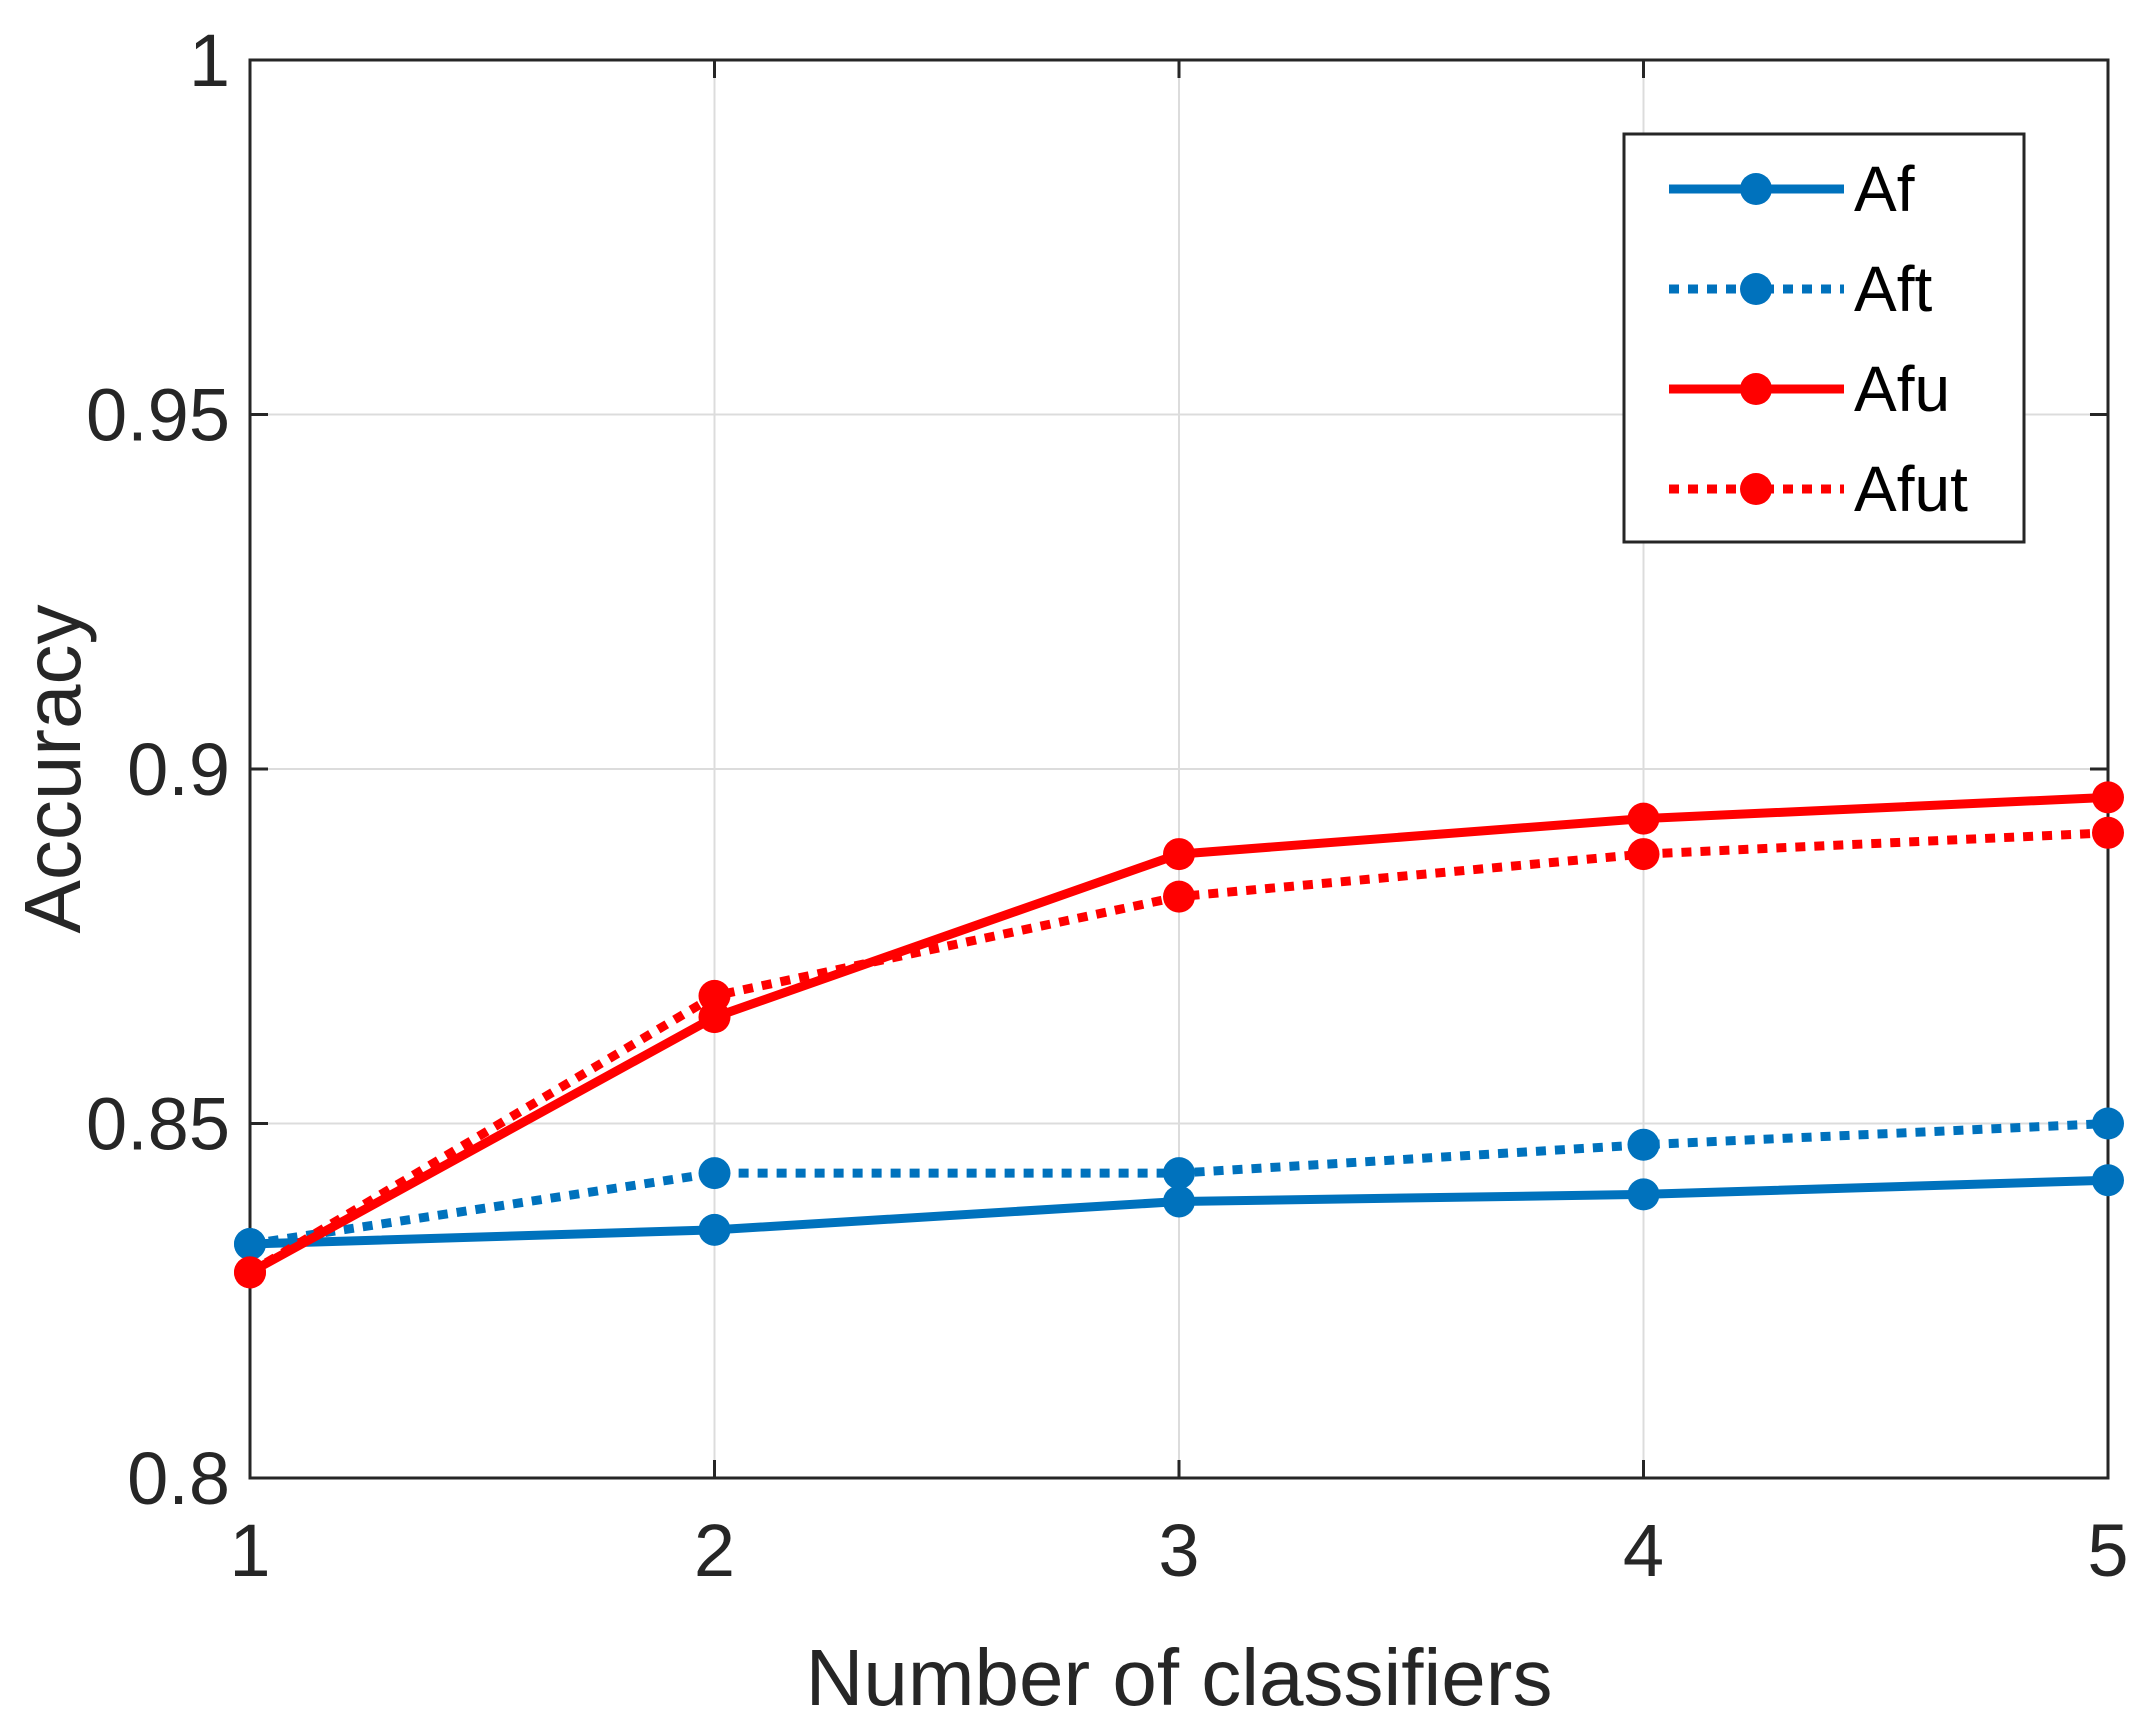 The height and width of the screenshot is (1730, 2151). What do you see at coordinates (178, 769) in the screenshot?
I see `y-tick-label: 0.9` at bounding box center [178, 769].